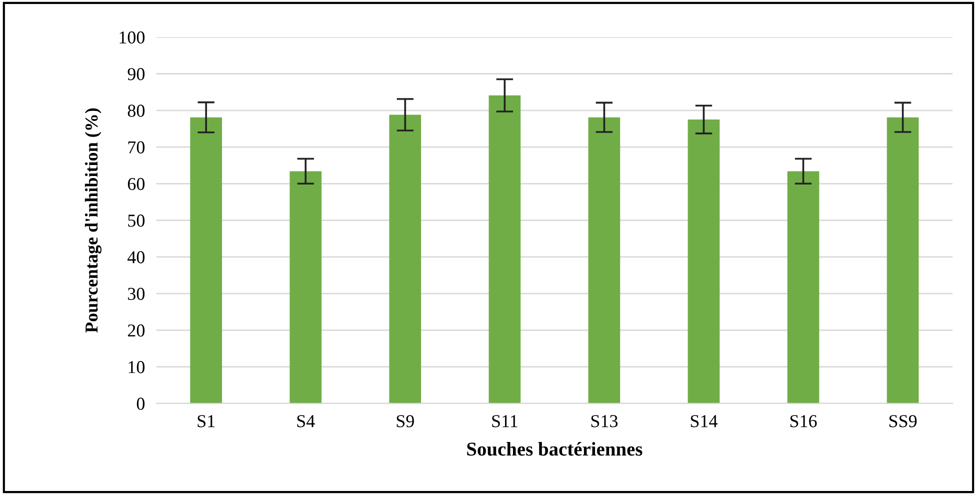 This screenshot has width=977, height=495. What do you see at coordinates (136, 74) in the screenshot?
I see `y-tick-label: 90` at bounding box center [136, 74].